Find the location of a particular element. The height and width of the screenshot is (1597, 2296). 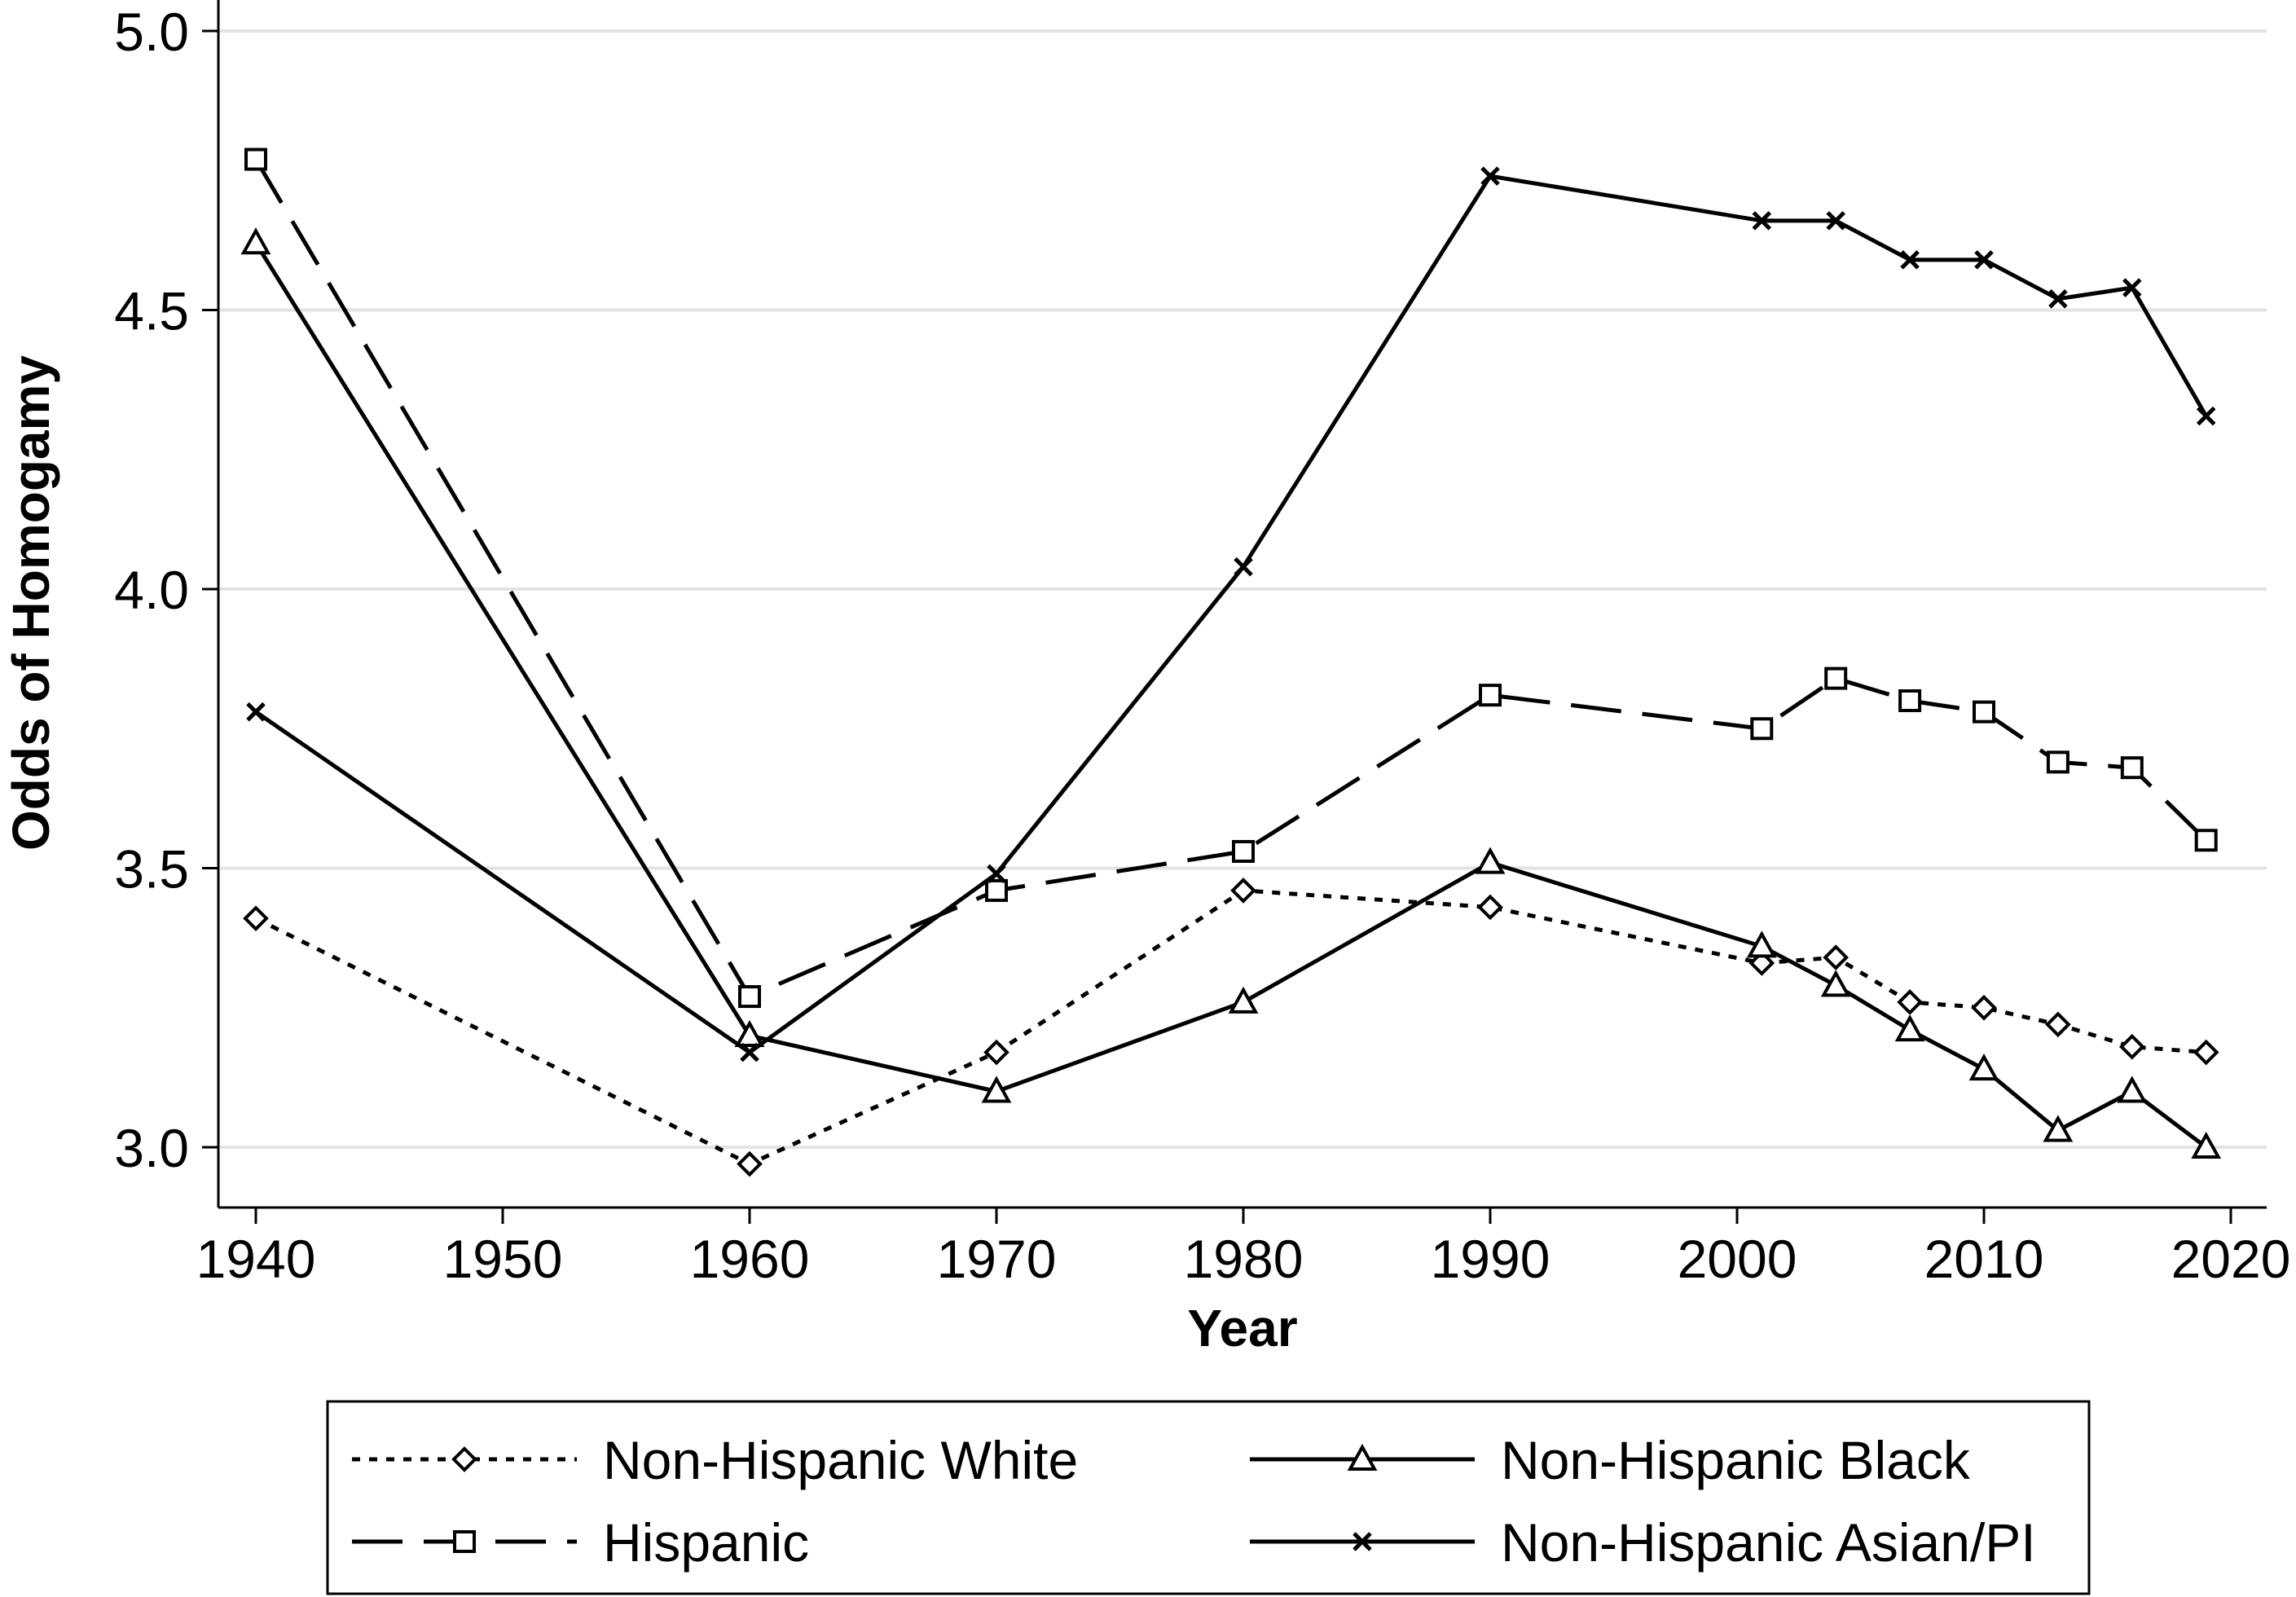

y-tick-label: 4.0 is located at coordinates (151, 590).